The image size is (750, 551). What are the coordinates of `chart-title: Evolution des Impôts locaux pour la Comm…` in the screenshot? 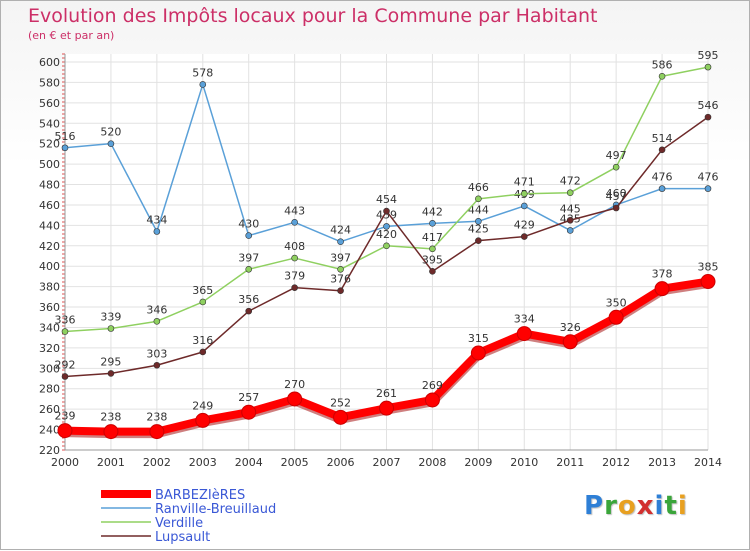 It's located at (313, 16).